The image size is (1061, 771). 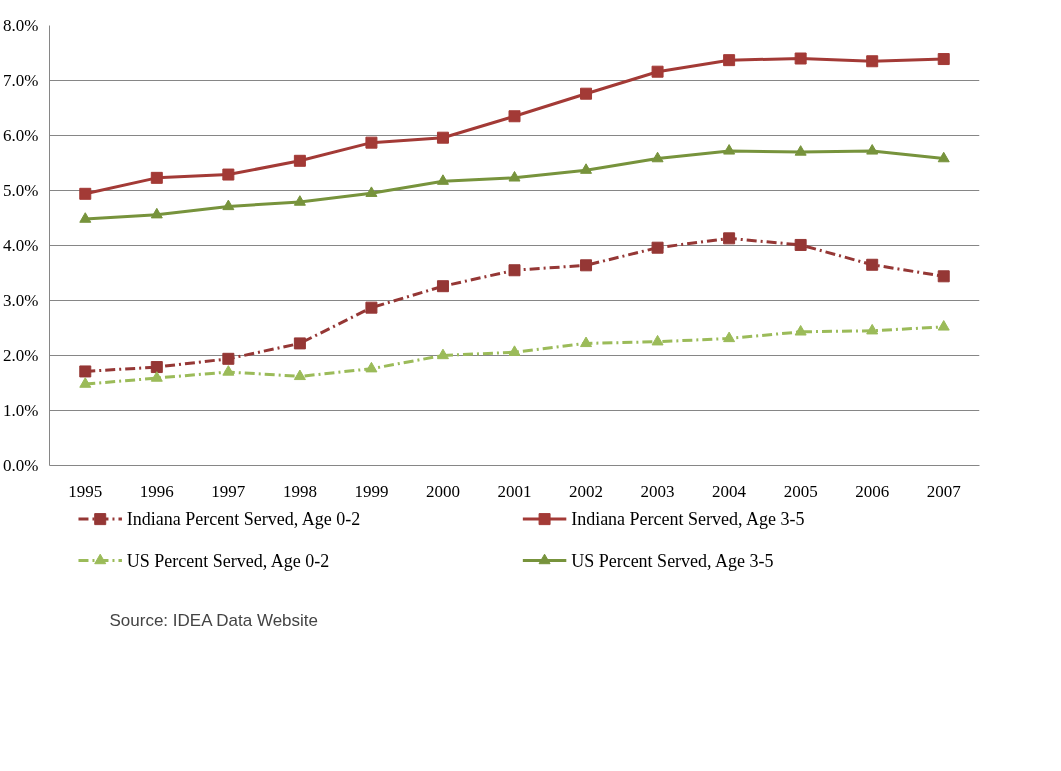 What do you see at coordinates (21, 25) in the screenshot?
I see `y-tick-label: 8.0%` at bounding box center [21, 25].